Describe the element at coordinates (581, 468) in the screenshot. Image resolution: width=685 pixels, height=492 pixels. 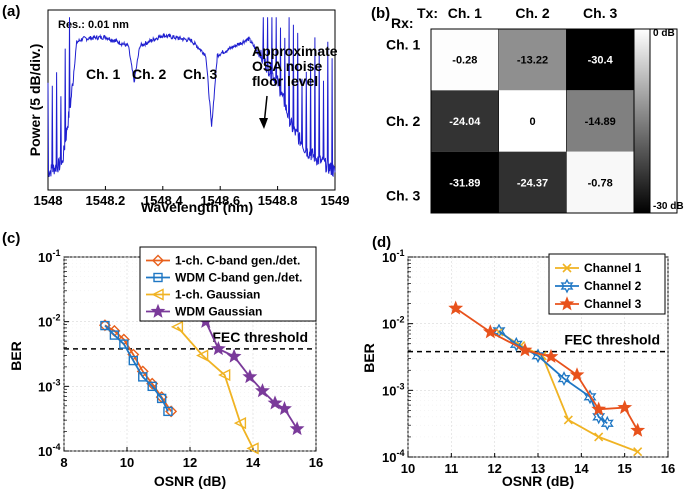
I see `xtick-label: 14` at that location.